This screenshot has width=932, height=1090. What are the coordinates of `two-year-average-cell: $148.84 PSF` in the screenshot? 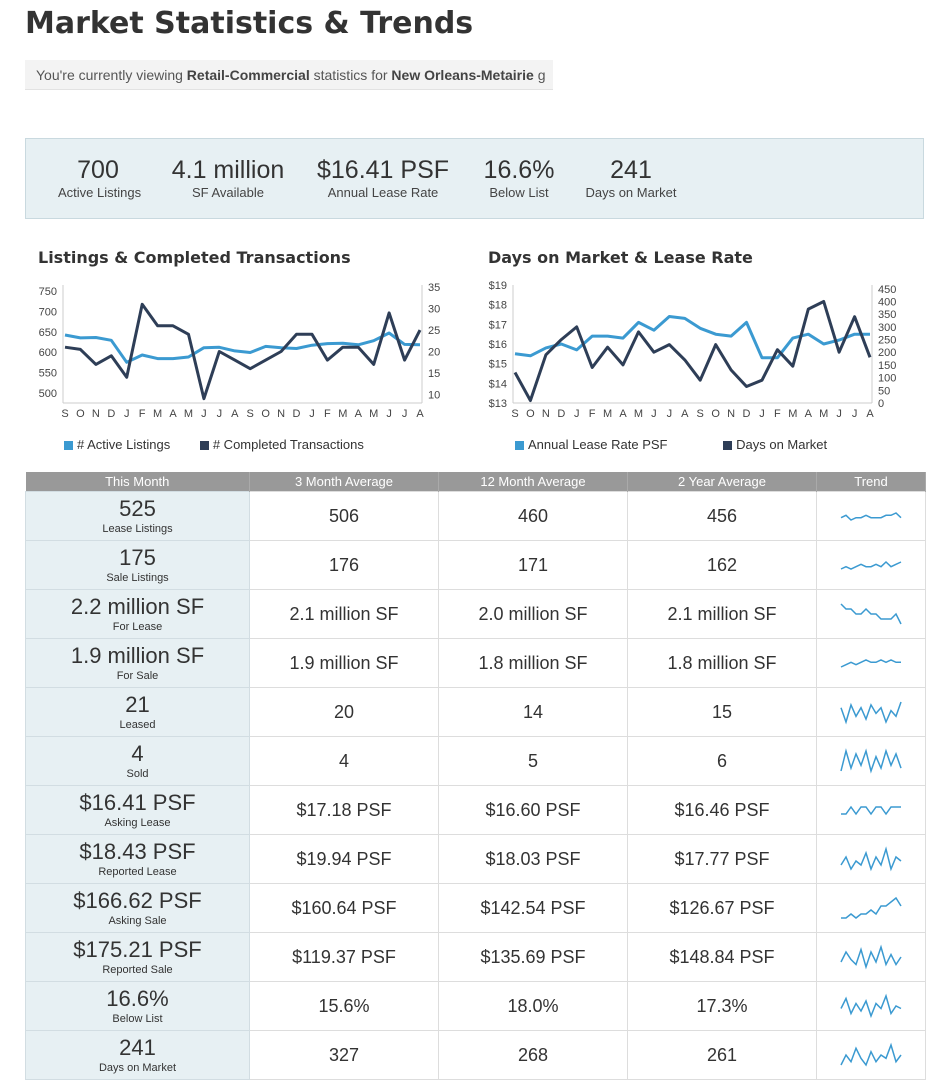 It's located at (722, 957).